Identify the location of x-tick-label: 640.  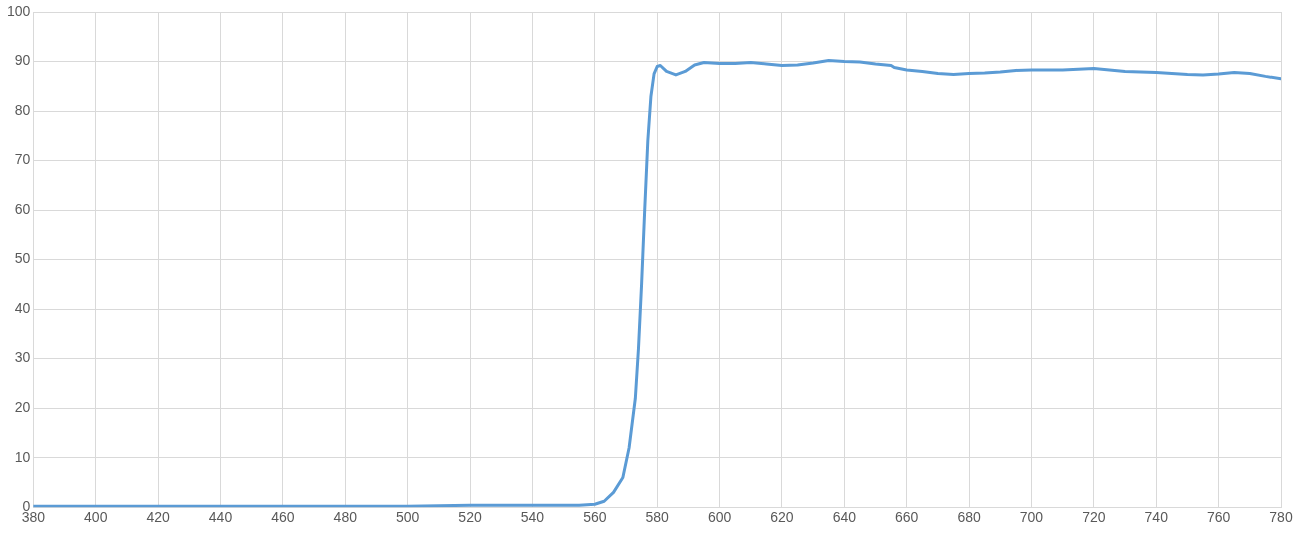
(844, 517).